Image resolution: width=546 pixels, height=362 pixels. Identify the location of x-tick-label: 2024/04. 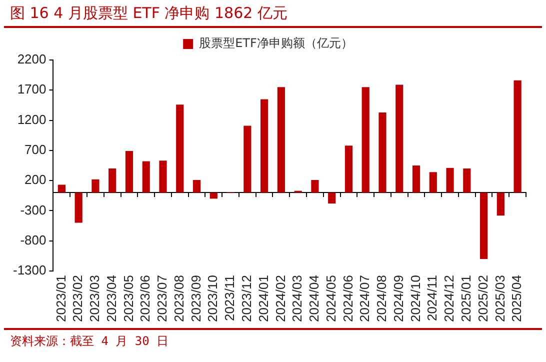
(314, 298).